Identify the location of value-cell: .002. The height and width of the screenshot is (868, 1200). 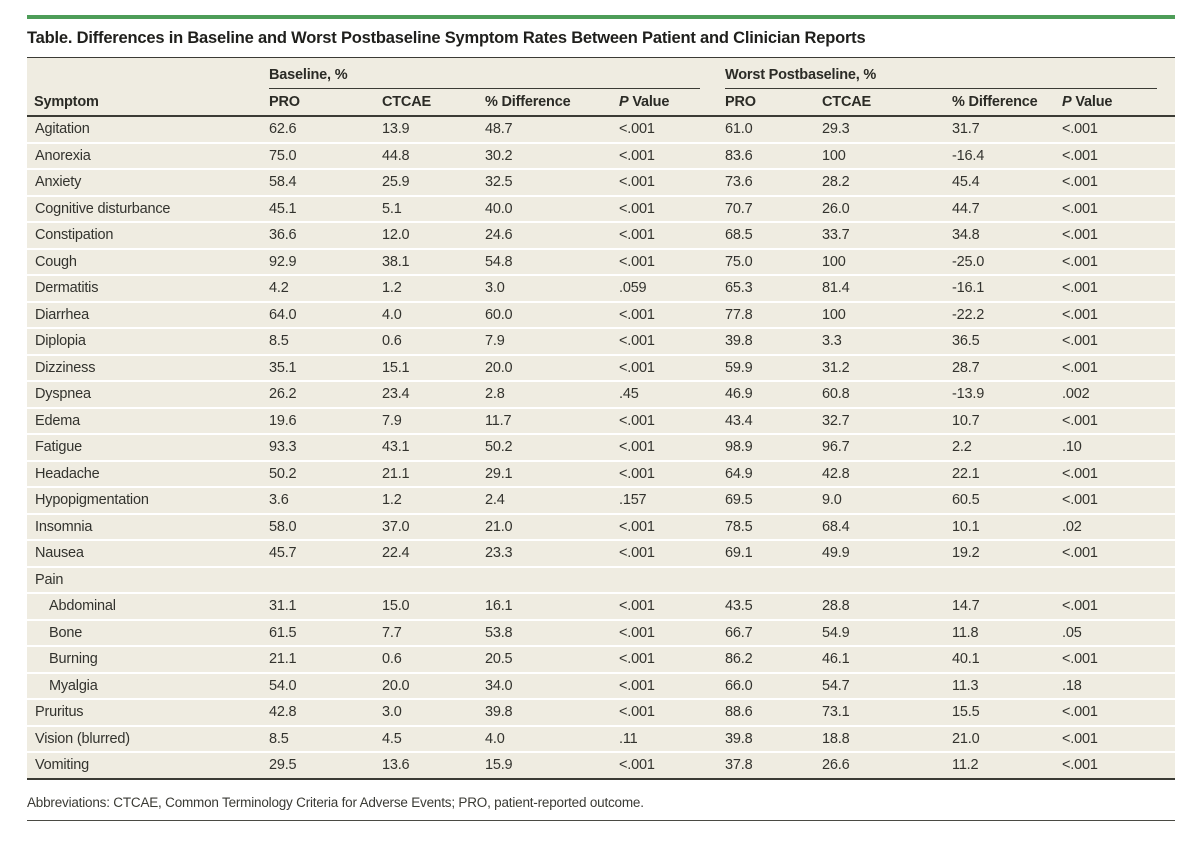
(1115, 395).